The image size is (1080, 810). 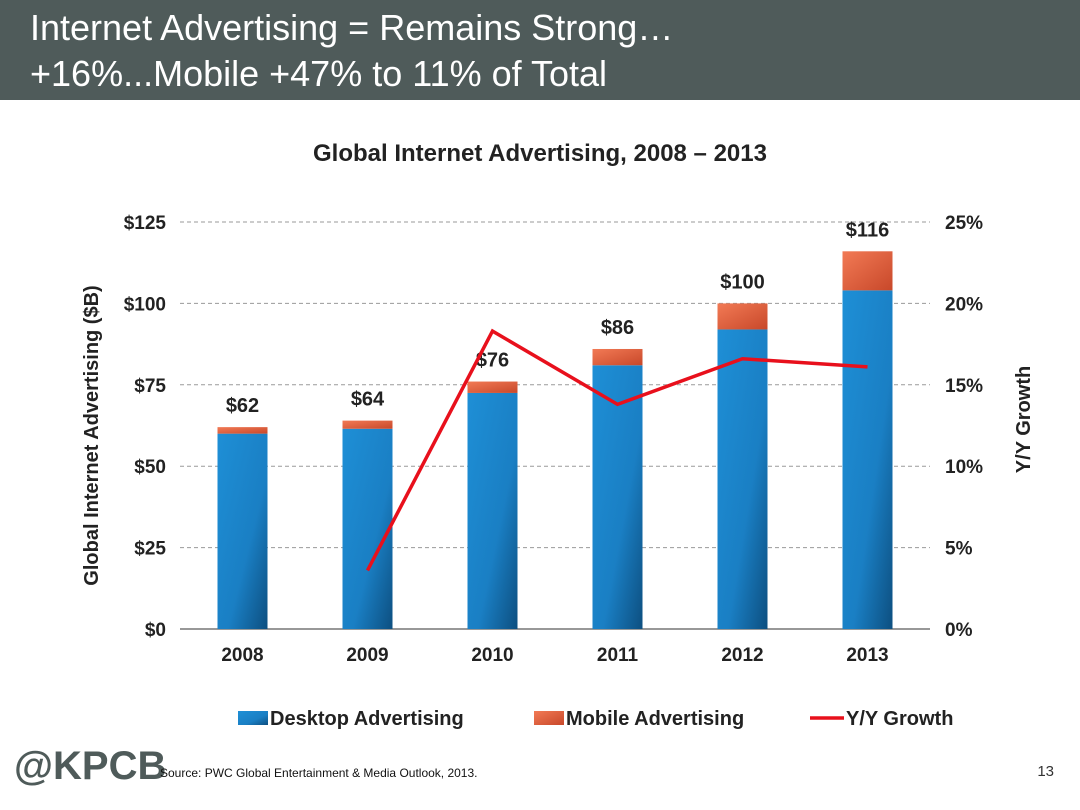 What do you see at coordinates (1024, 419) in the screenshot?
I see `y2-axis-title: Y/Y Growth` at bounding box center [1024, 419].